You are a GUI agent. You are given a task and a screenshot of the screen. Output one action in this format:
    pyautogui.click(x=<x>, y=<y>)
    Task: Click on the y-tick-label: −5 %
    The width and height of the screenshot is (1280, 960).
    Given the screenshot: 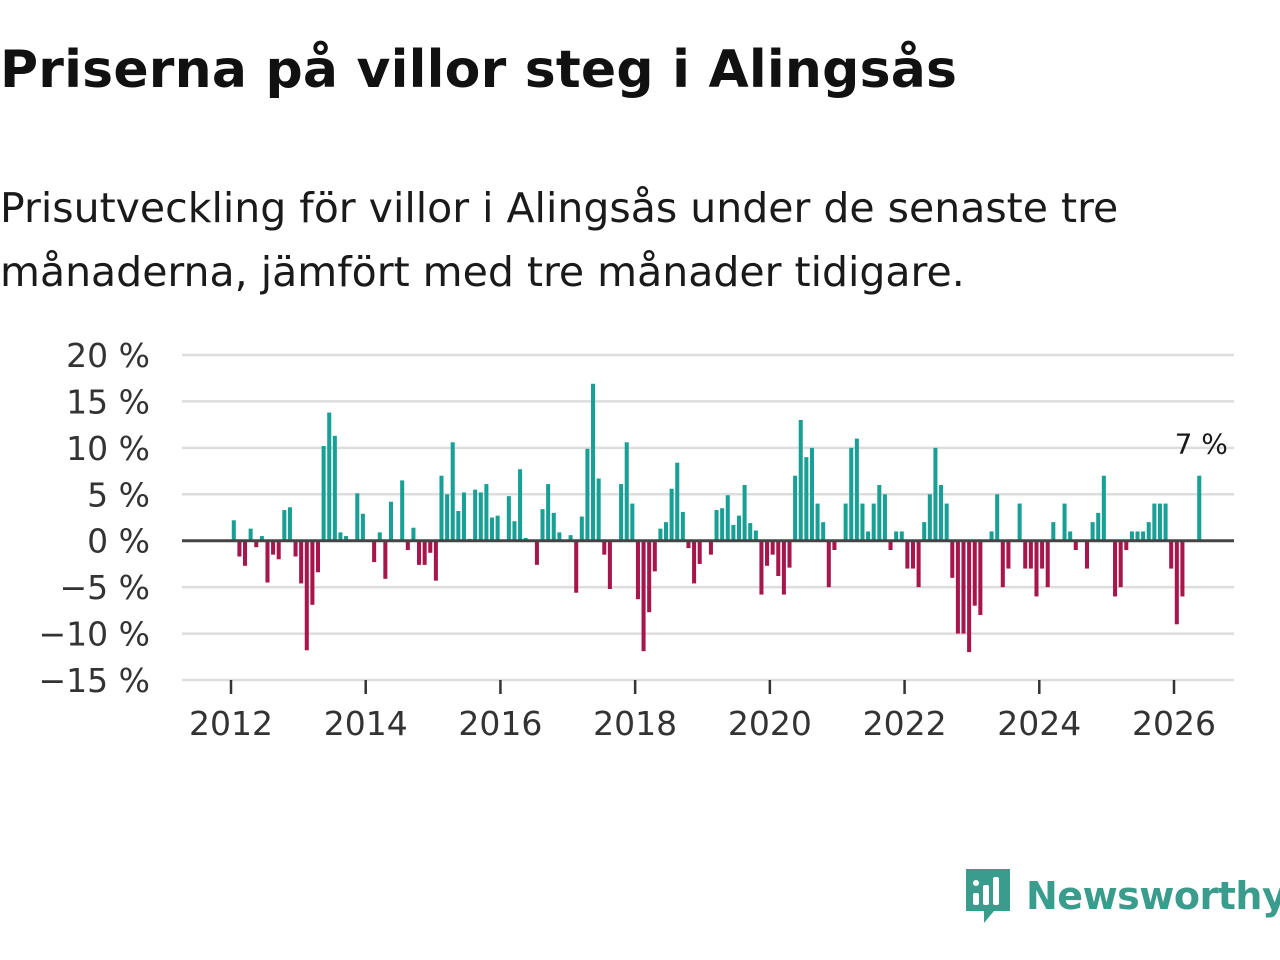 What is the action you would take?
    pyautogui.click(x=105, y=587)
    